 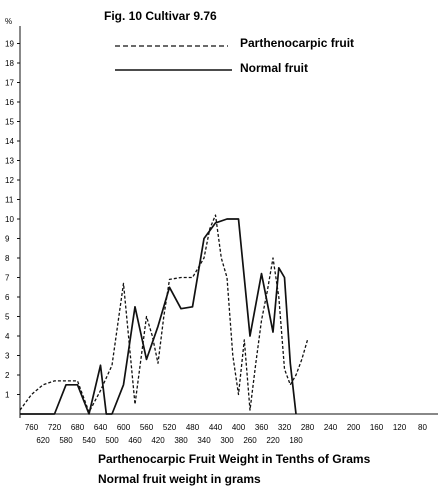 What do you see at coordinates (43, 440) in the screenshot?
I see `x-tick-label-secondary: 620` at bounding box center [43, 440].